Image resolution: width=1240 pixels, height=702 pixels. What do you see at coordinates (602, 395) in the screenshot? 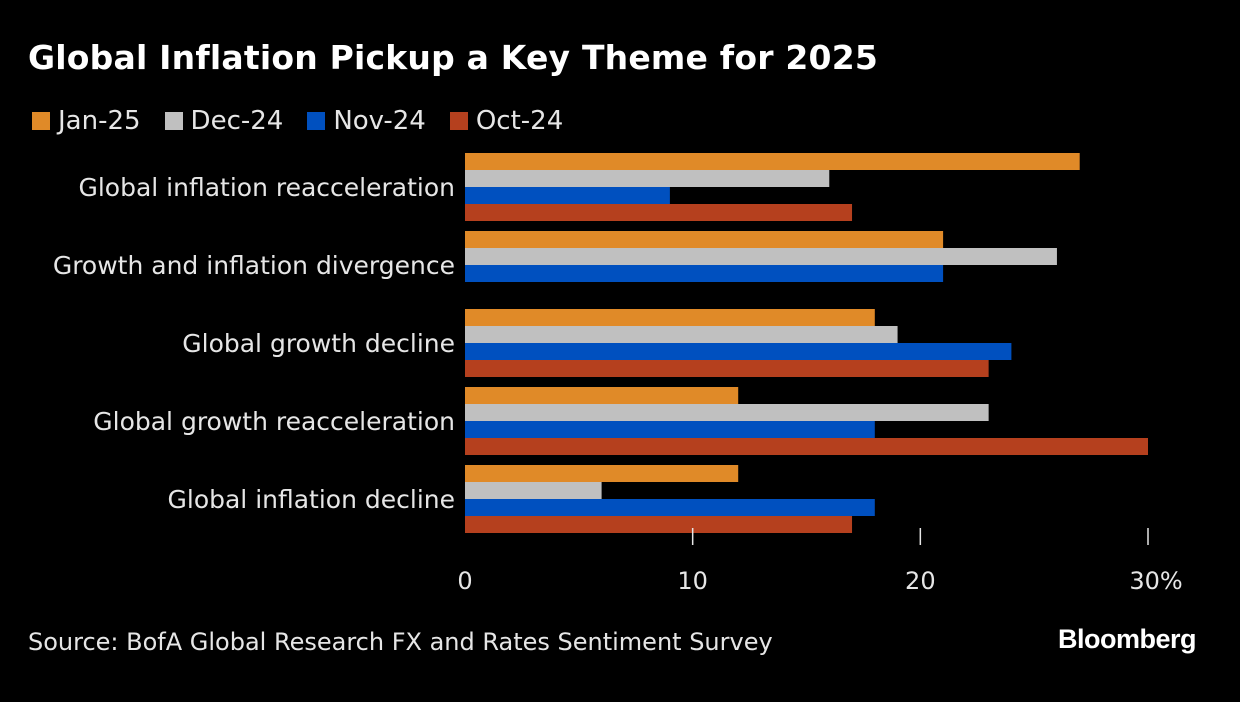
I see `bar-jan-25-global-growth-reacceleration` at bounding box center [602, 395].